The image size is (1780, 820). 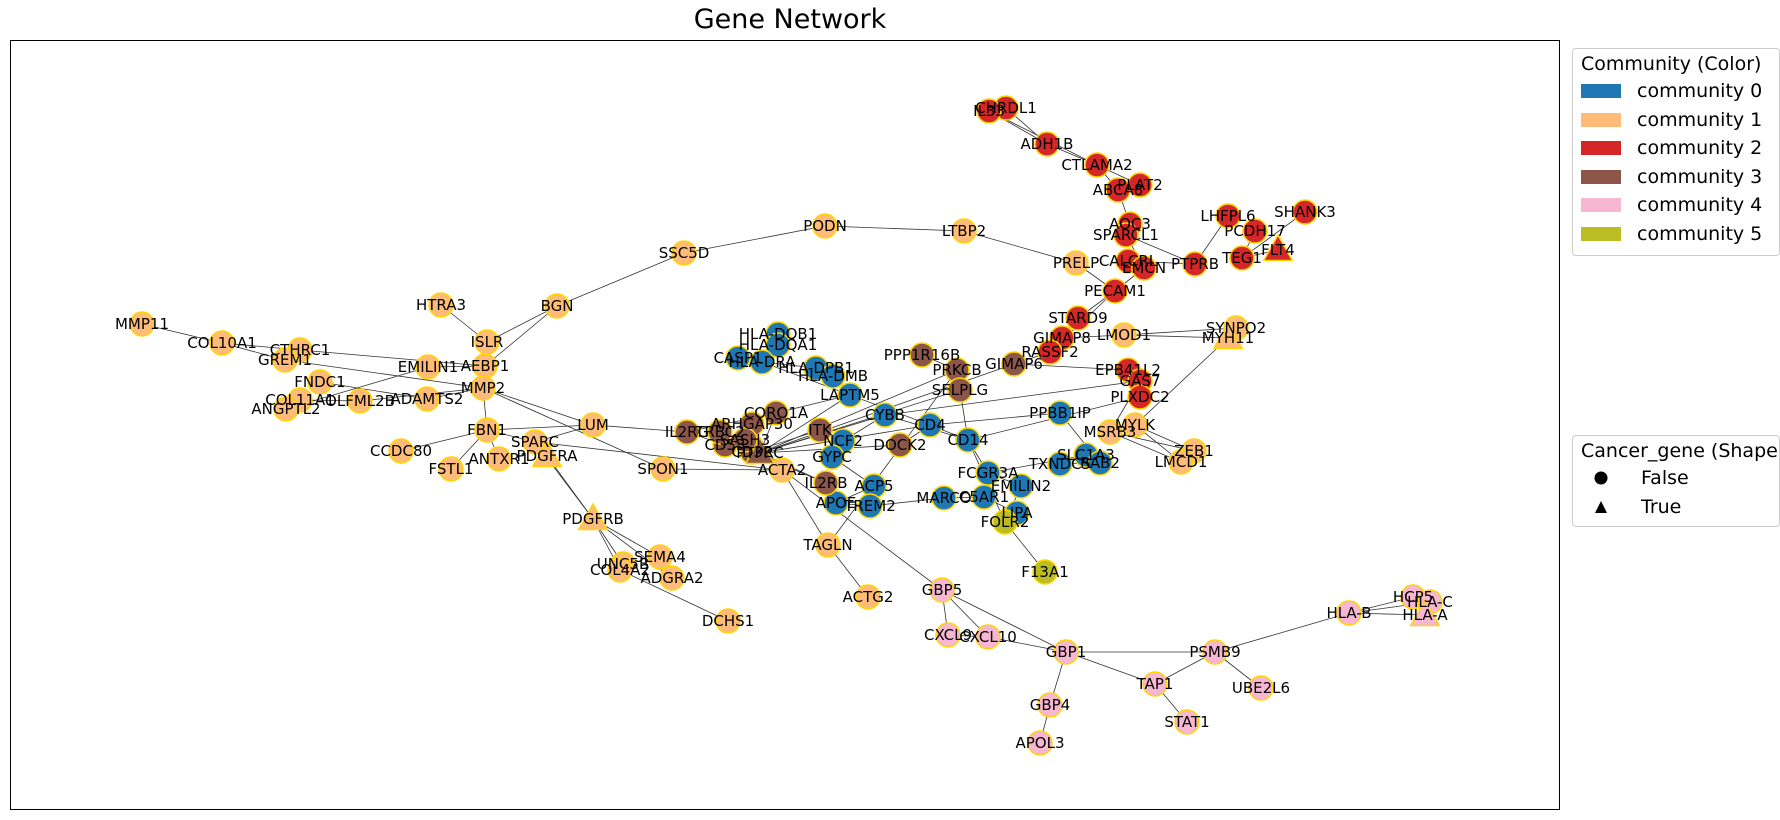 I want to click on node-COL10A1, so click(x=222, y=343).